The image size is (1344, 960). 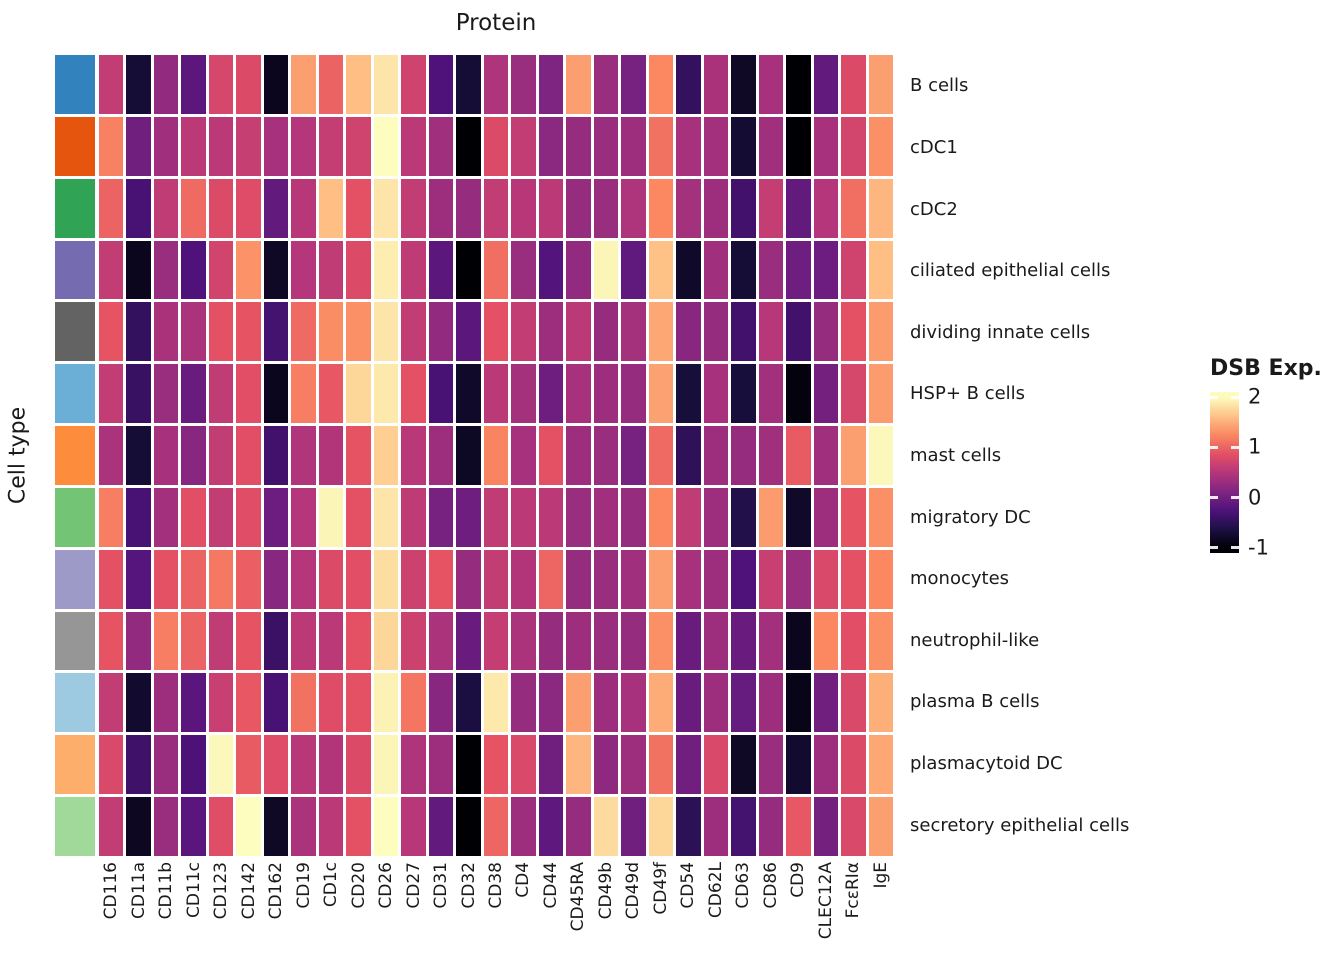 I want to click on column-label: CD1c, so click(x=331, y=885).